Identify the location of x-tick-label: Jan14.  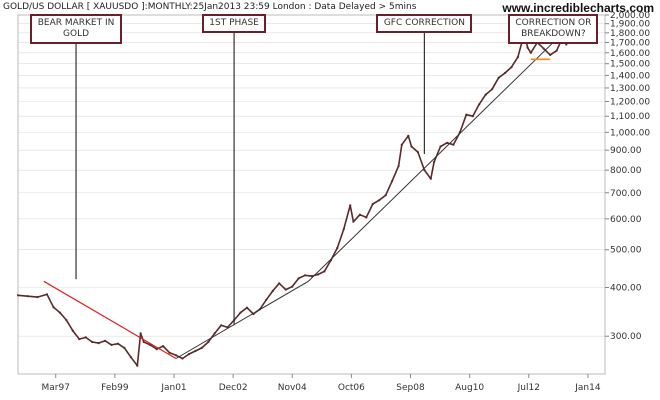
(587, 388).